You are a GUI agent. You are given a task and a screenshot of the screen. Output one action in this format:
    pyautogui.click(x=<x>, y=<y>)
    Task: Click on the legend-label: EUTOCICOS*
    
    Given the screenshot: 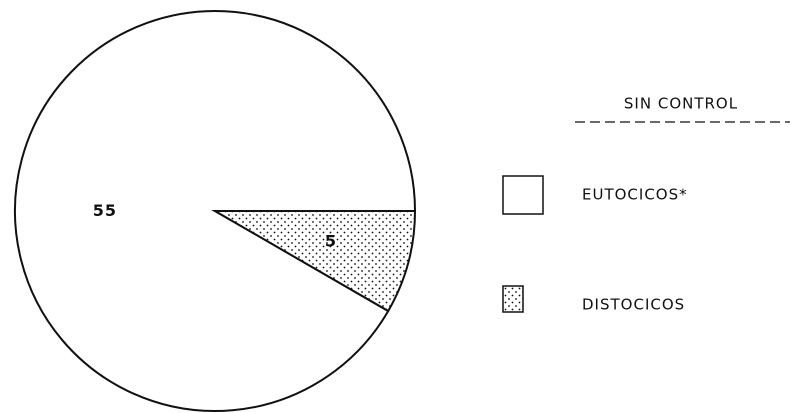 What is the action you would take?
    pyautogui.click(x=635, y=195)
    